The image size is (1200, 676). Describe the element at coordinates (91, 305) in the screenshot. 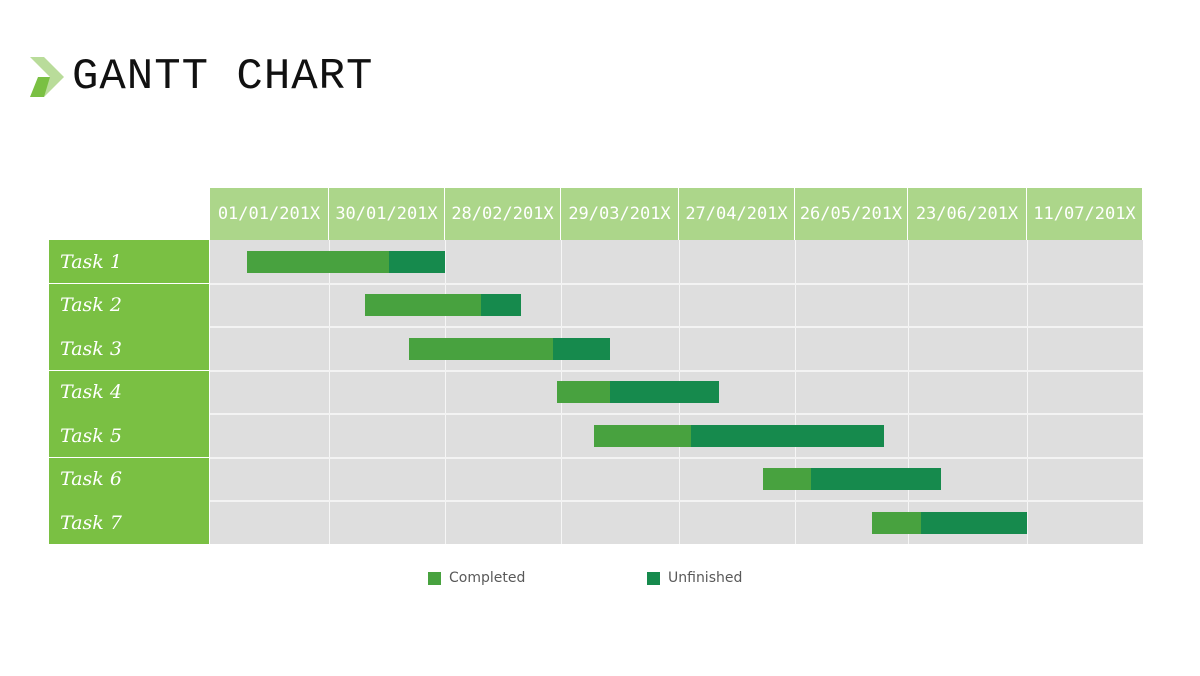

I see `y-tick-label: Task 2` at that location.